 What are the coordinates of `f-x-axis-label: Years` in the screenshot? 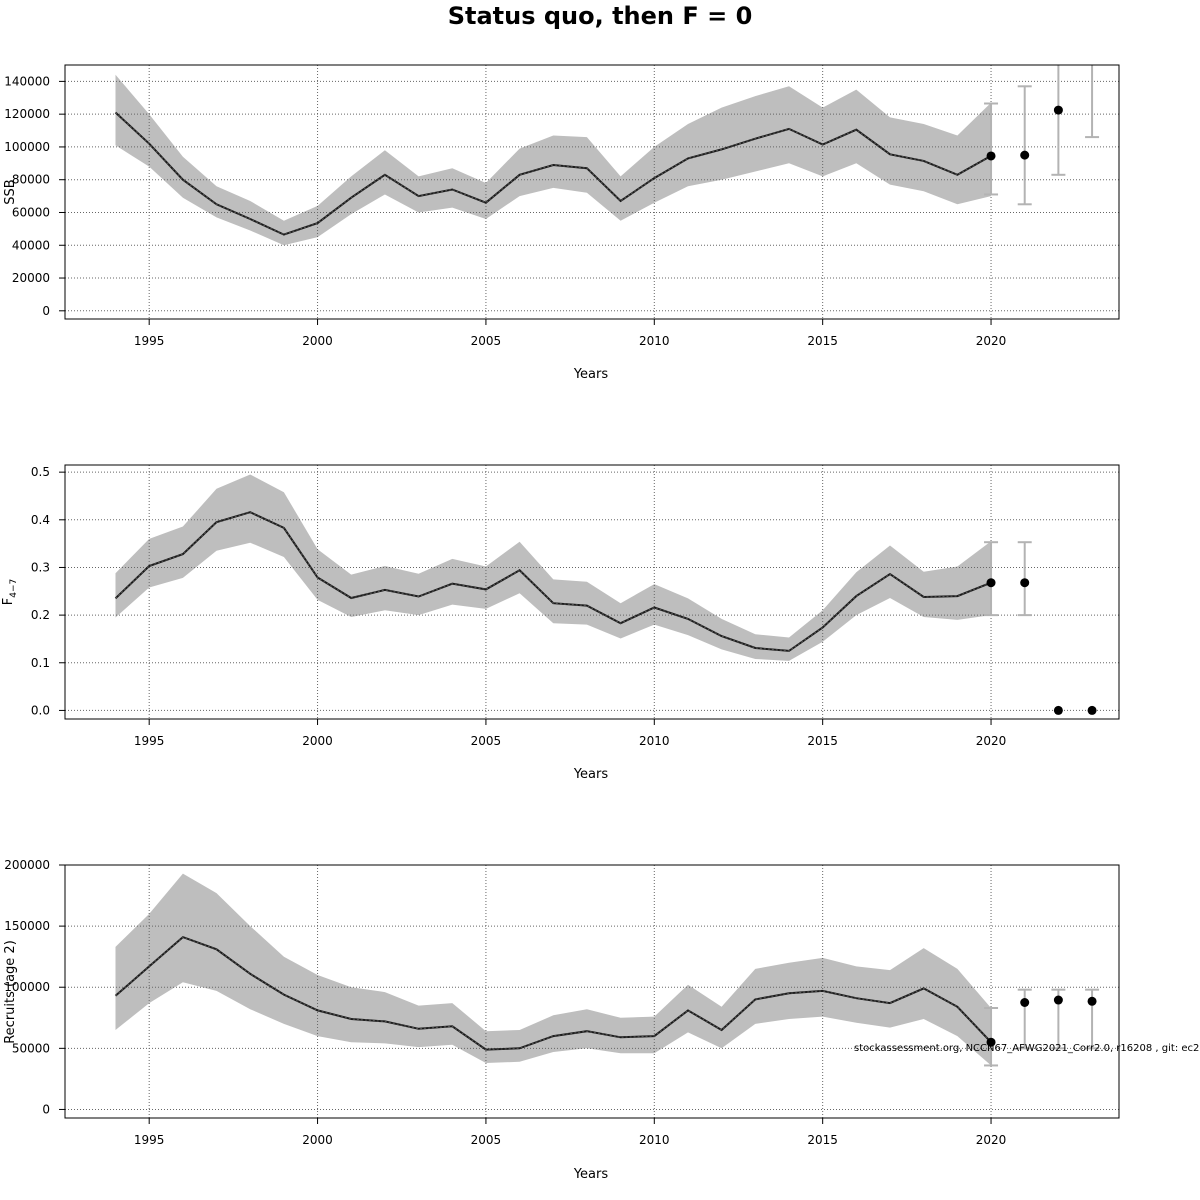 It's located at (591, 774).